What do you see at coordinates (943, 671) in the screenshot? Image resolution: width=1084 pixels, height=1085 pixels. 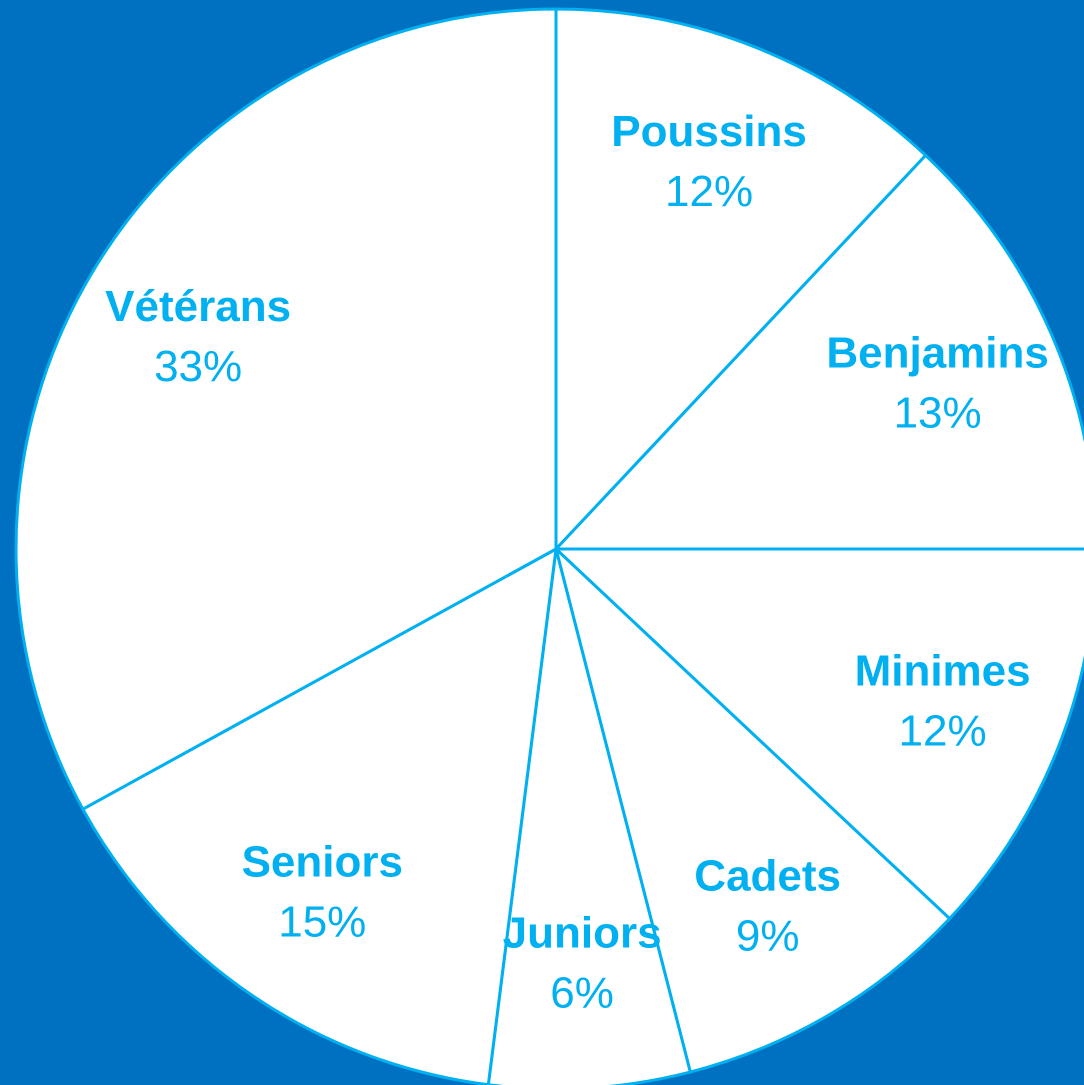 I see `slice-label: Minimes` at bounding box center [943, 671].